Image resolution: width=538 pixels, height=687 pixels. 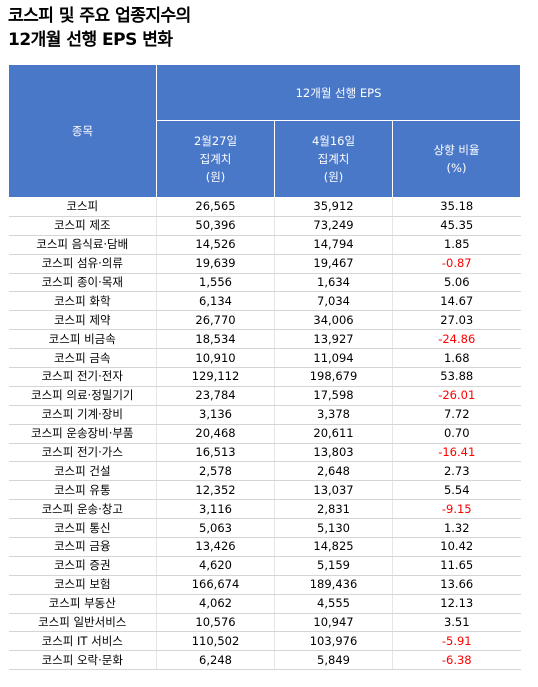 I want to click on cell-ratio: 1.32, so click(x=456, y=528).